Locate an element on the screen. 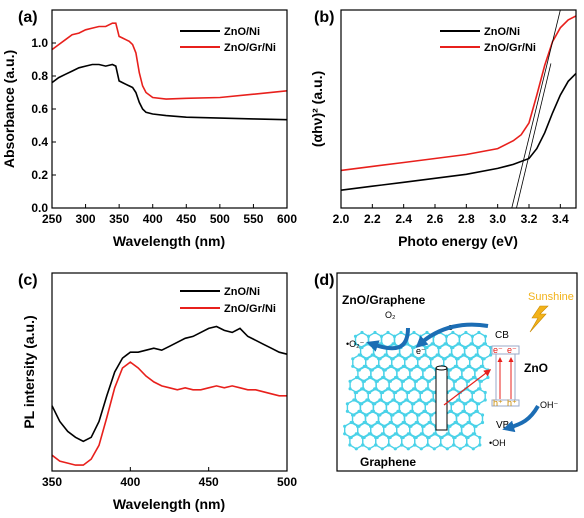  panel-b-x-axis-title: Photo energy (eV) is located at coordinates (458, 241).